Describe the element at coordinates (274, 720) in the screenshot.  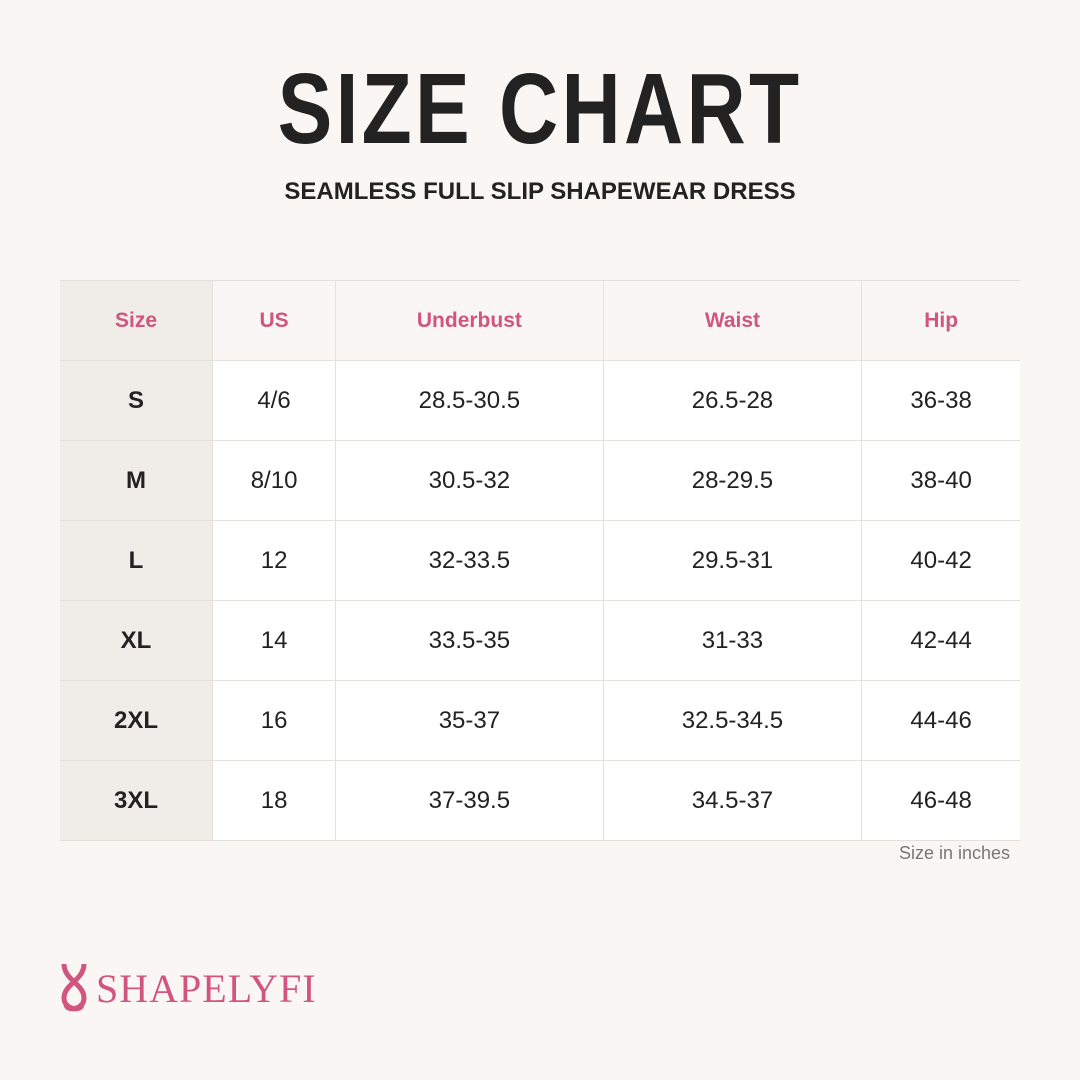
I see `cell: 16` at that location.